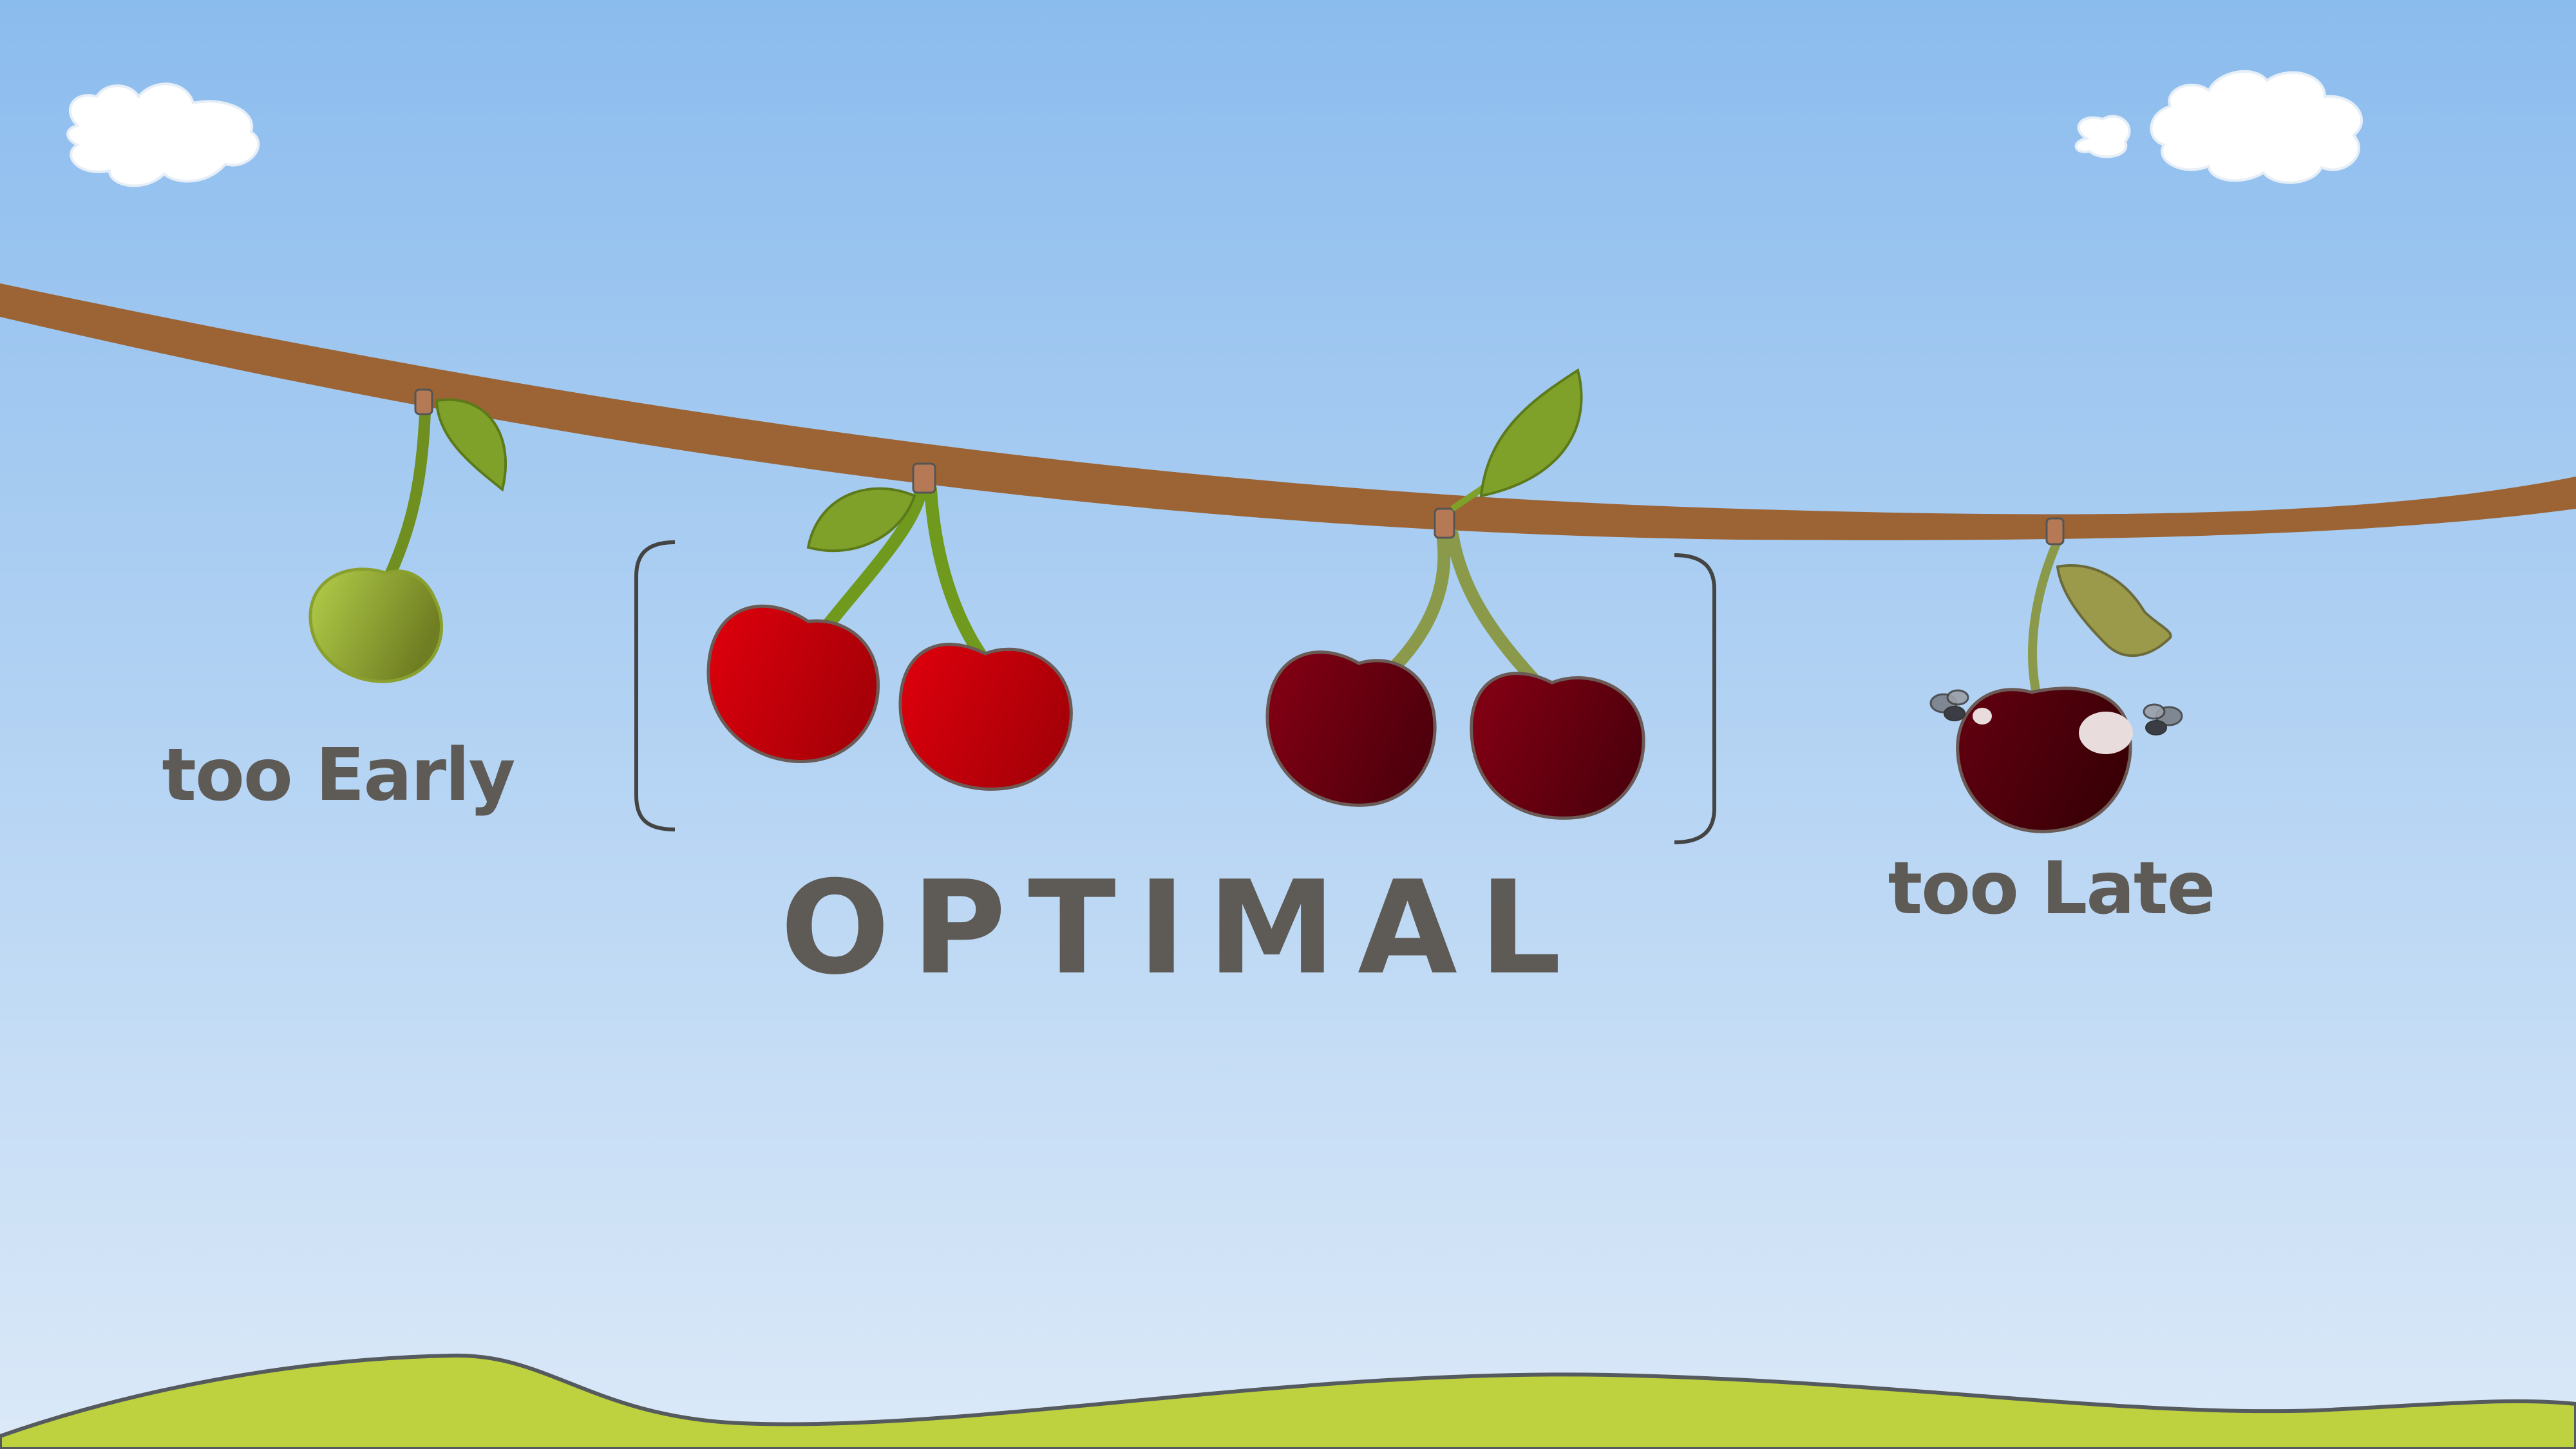  Describe the element at coordinates (2114, 611) in the screenshot. I see `wilted-leaf-icon` at that location.